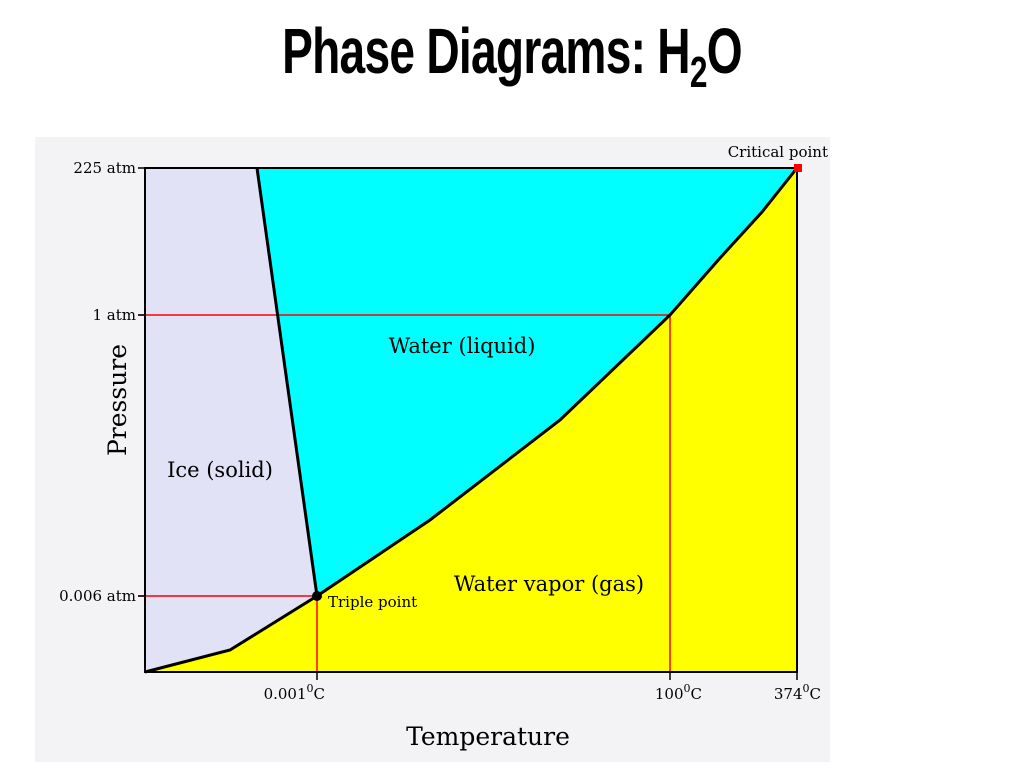 The image size is (1024, 768). Describe the element at coordinates (488, 736) in the screenshot. I see `x-axis-label: Temperature` at that location.